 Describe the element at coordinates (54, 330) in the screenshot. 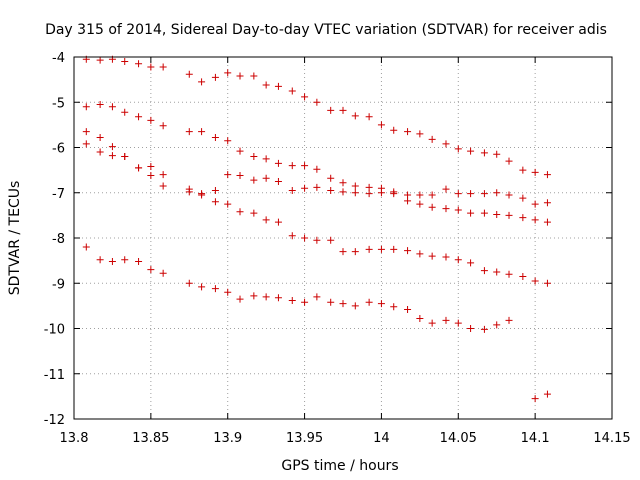

I see `y-tick-label: -10` at that location.